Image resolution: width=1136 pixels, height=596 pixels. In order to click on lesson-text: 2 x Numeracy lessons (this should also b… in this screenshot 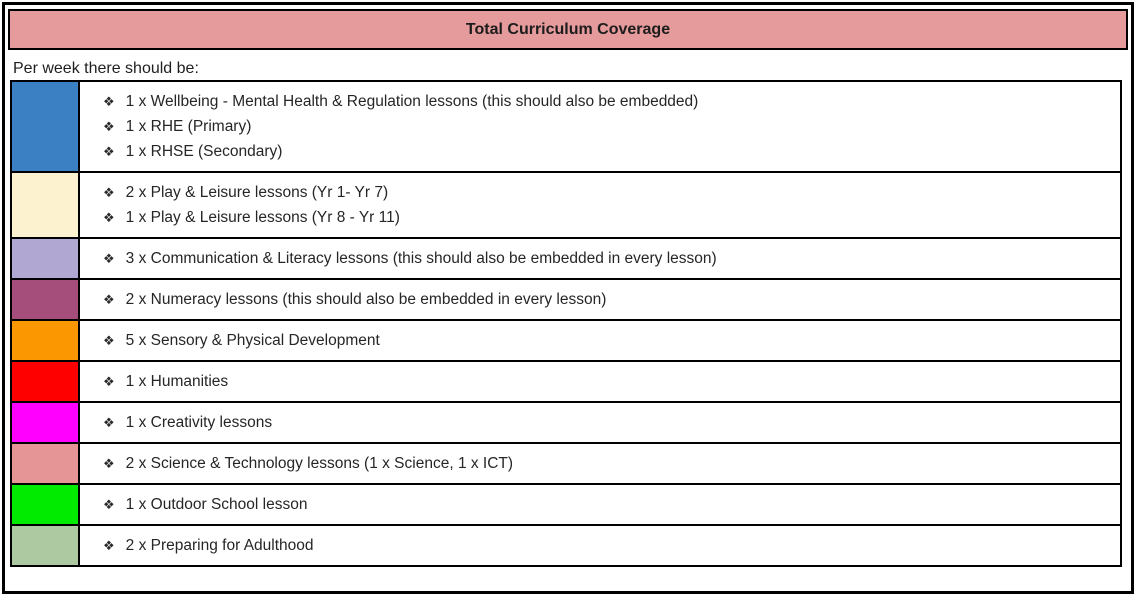, I will do `click(366, 299)`.